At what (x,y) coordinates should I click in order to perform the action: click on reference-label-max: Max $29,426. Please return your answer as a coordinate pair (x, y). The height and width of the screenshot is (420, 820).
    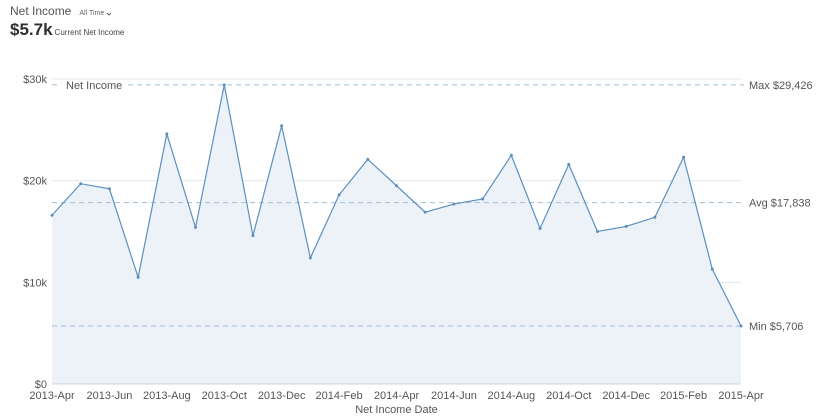
    Looking at the image, I should click on (781, 86).